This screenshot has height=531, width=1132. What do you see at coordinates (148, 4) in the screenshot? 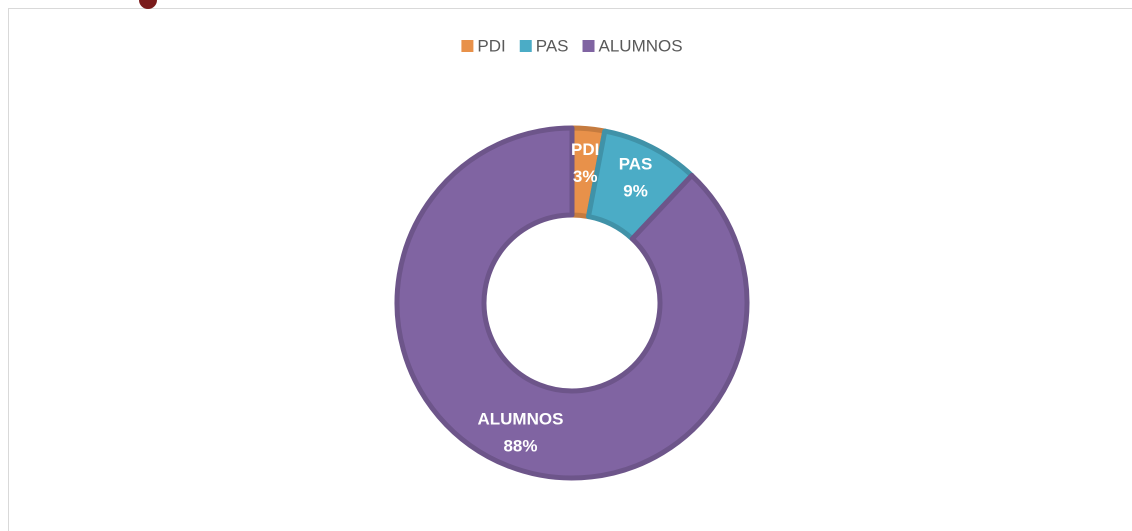
I see `logo` at bounding box center [148, 4].